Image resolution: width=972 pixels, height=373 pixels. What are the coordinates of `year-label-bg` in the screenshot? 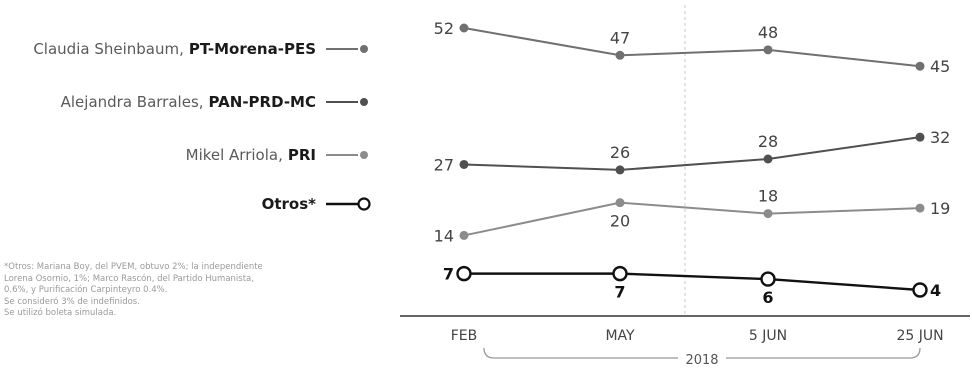 It's located at (702, 360).